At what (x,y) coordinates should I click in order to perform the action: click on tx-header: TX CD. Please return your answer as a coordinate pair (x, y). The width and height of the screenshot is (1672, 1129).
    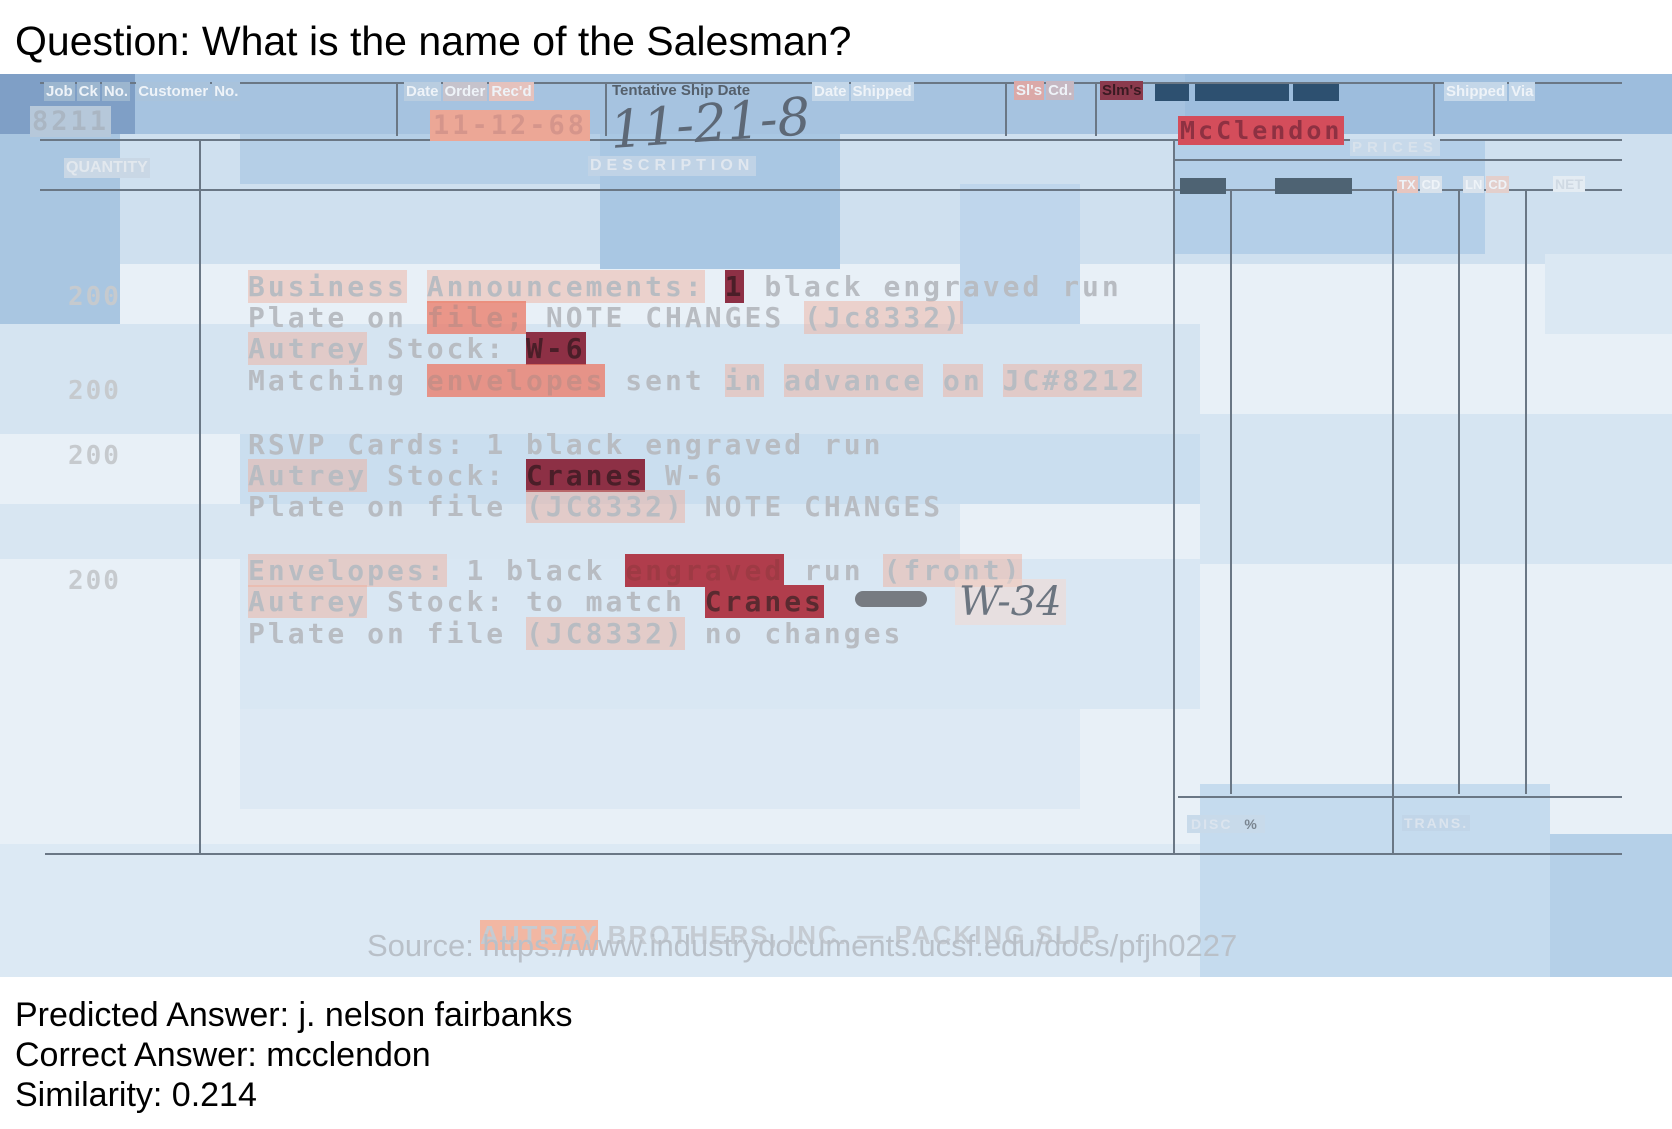
    Looking at the image, I should click on (1420, 184).